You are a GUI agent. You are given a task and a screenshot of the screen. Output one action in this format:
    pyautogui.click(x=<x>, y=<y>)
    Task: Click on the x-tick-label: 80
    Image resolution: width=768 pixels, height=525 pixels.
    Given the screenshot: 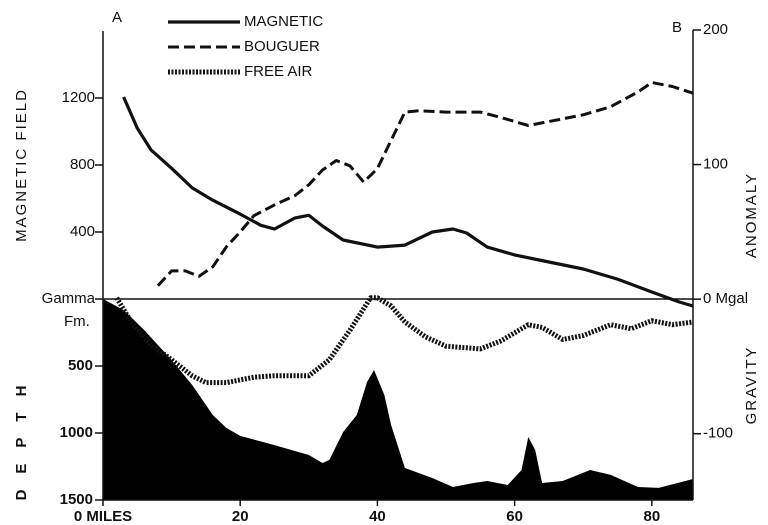 What is the action you would take?
    pyautogui.click(x=651, y=516)
    